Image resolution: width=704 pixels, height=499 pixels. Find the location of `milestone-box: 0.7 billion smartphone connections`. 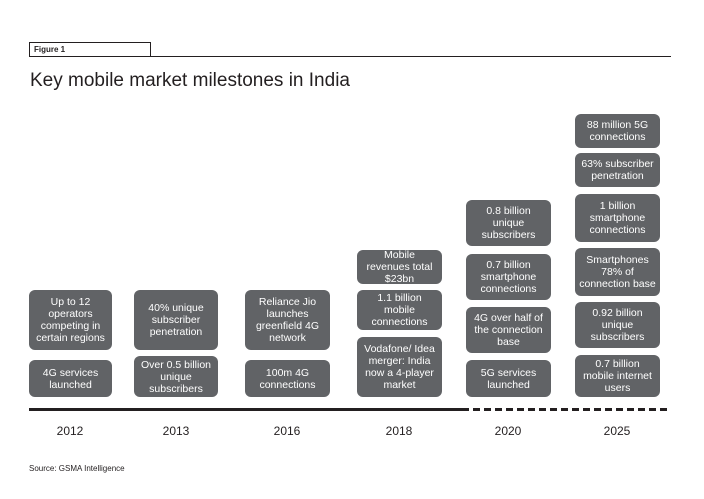

milestone-box: 0.7 billion smartphone connections is located at coordinates (508, 277).